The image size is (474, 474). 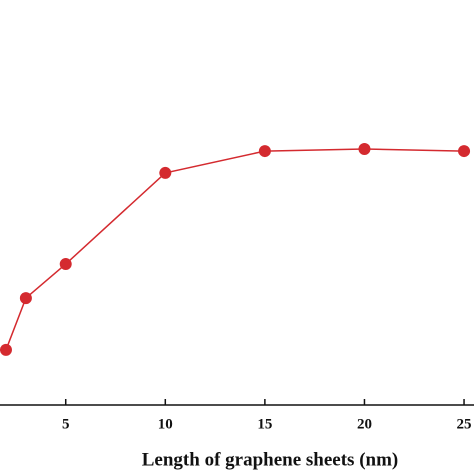 What do you see at coordinates (66, 424) in the screenshot?
I see `x-tick-label: 5` at bounding box center [66, 424].